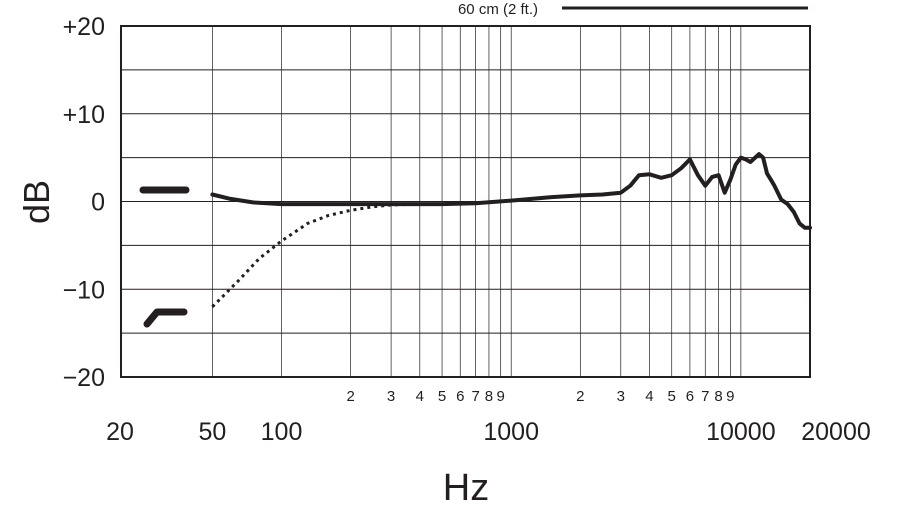 This screenshot has height=516, width=898. Describe the element at coordinates (120, 432) in the screenshot. I see `x-major-tick-label: 20` at that location.